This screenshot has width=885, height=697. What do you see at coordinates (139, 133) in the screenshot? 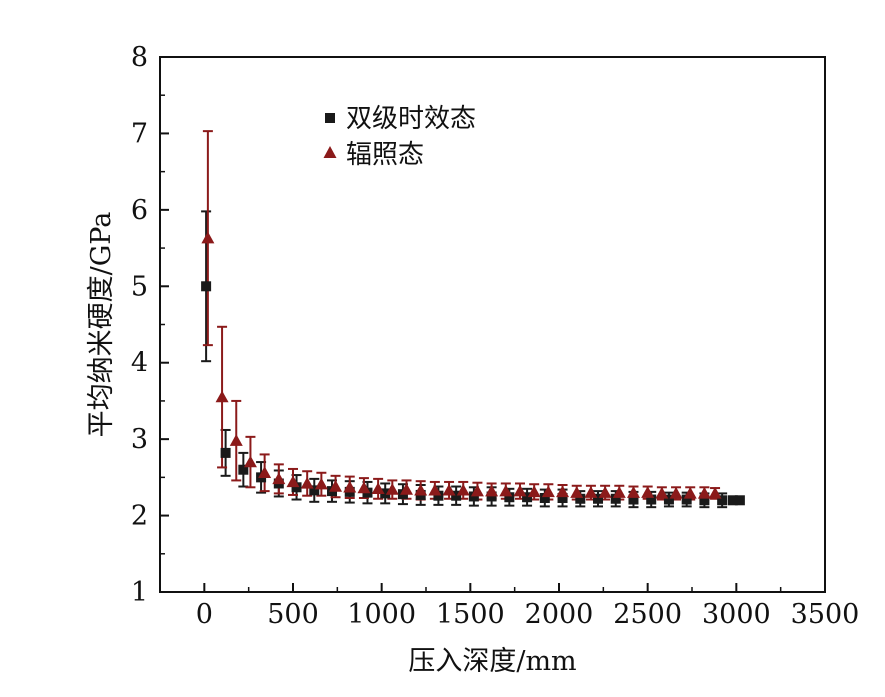
I see `y-tick-label: 7` at bounding box center [139, 133].